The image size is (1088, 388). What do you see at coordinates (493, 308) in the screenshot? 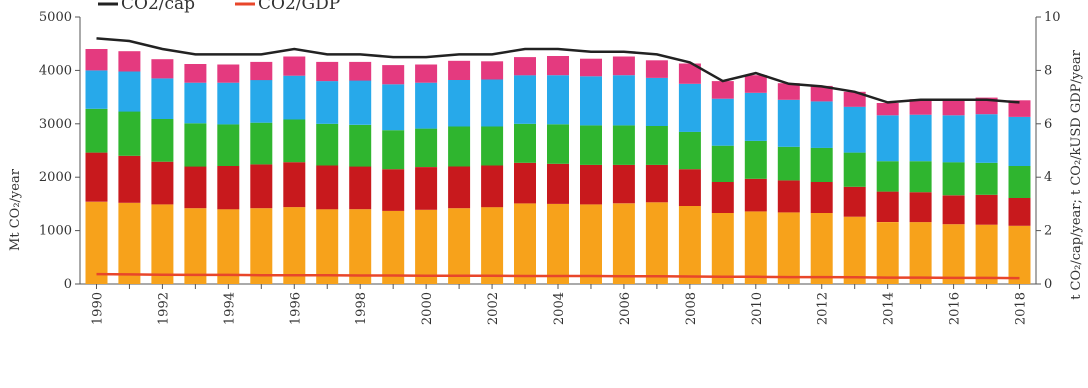
I see `x-tick-label: 2002` at bounding box center [493, 308].